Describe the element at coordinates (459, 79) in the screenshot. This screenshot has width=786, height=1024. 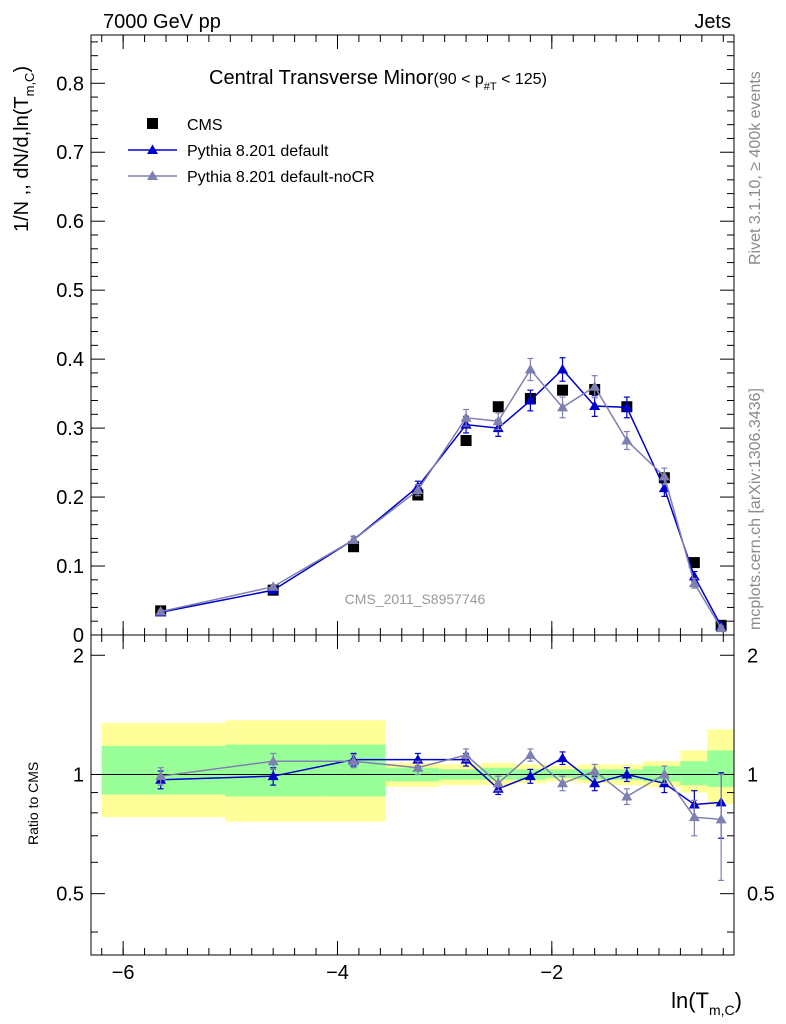
I see `chart-title-range: (90 < p` at that location.